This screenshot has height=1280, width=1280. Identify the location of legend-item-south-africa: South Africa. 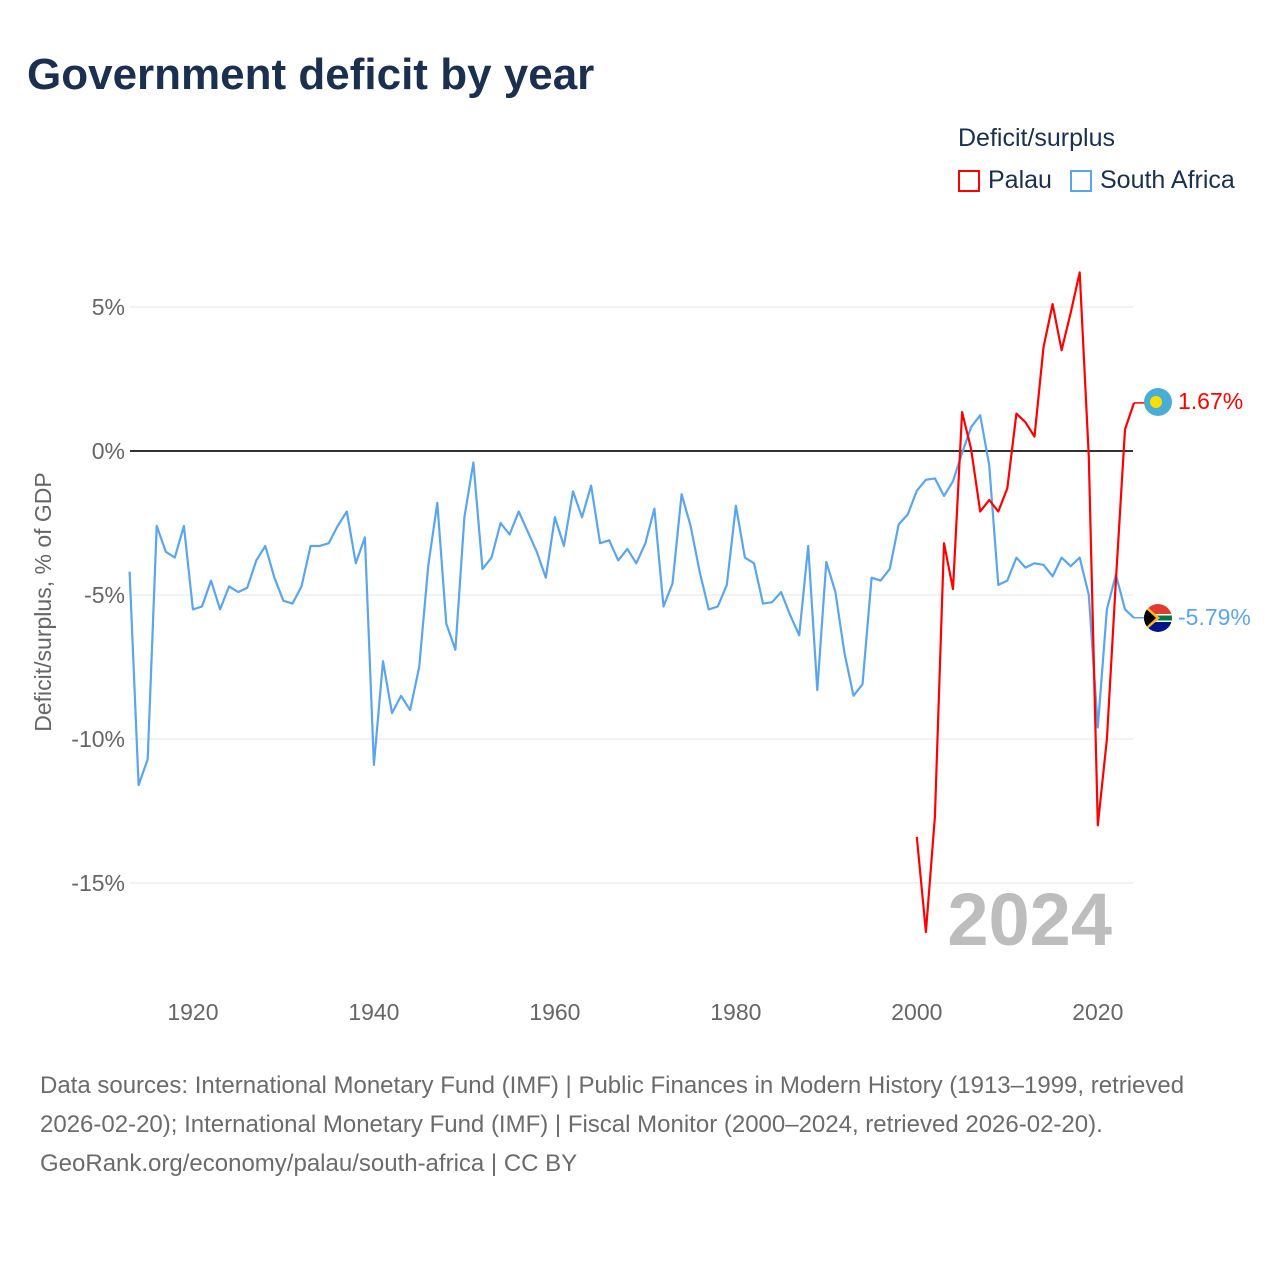
(1152, 180).